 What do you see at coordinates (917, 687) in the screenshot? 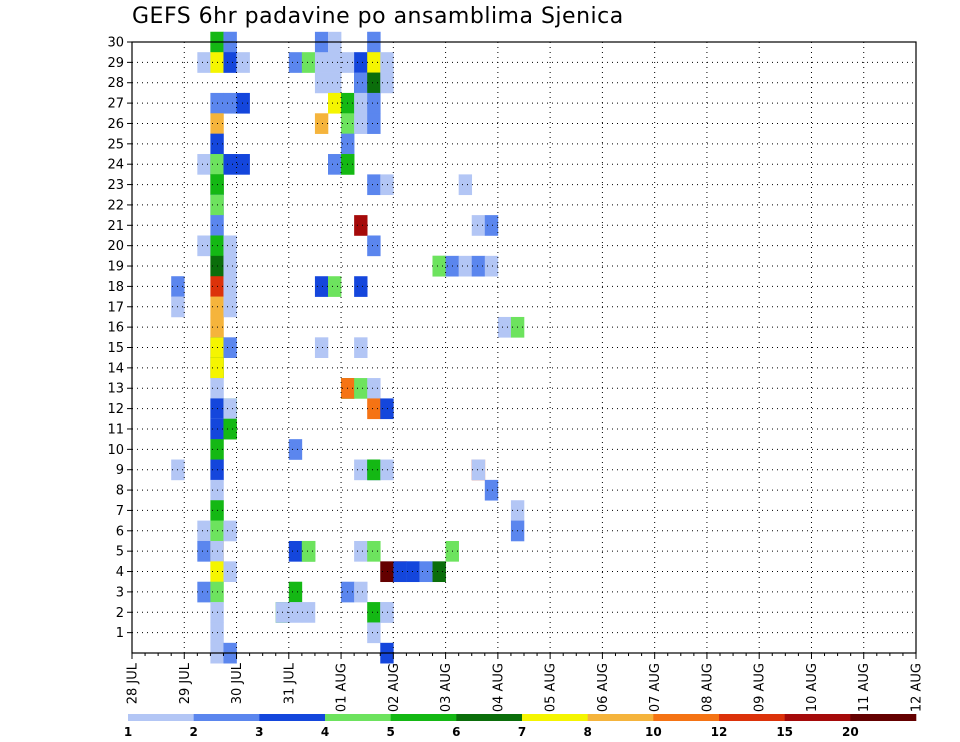
I see `x-tick-label: 12 AUG` at bounding box center [917, 687].